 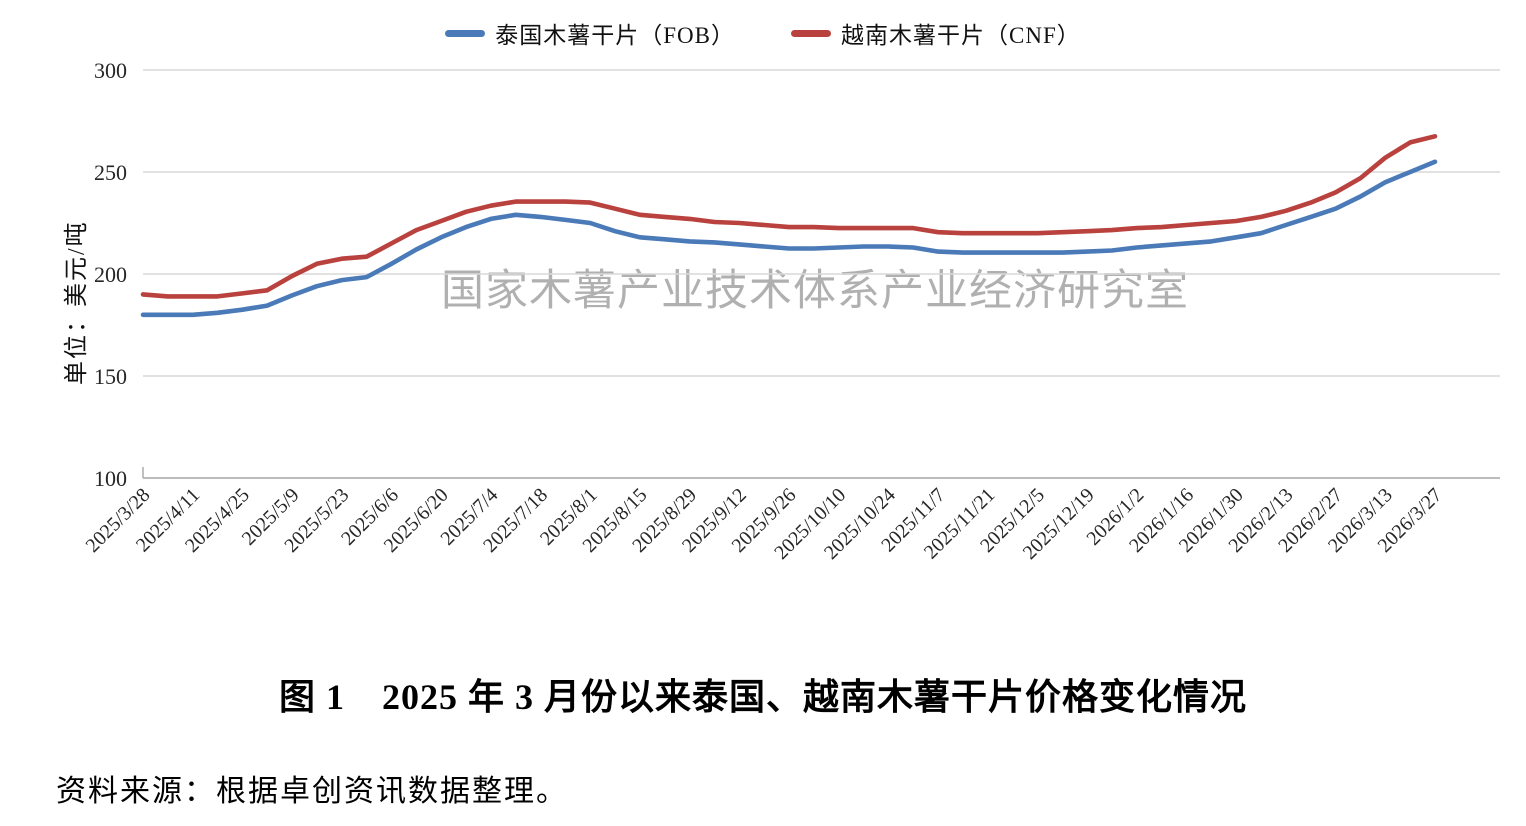 What do you see at coordinates (110, 70) in the screenshot?
I see `y-tick-label: 300` at bounding box center [110, 70].